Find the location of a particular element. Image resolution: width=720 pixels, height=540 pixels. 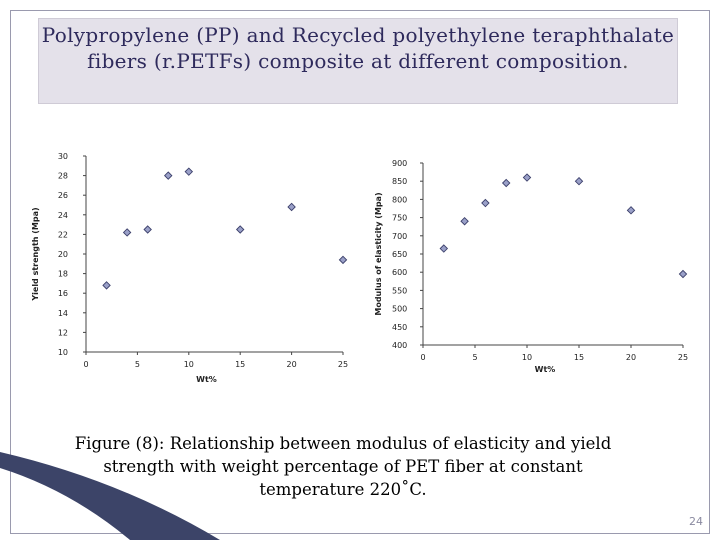

modulus-y-tick-label: 600 is located at coordinates (399, 272).